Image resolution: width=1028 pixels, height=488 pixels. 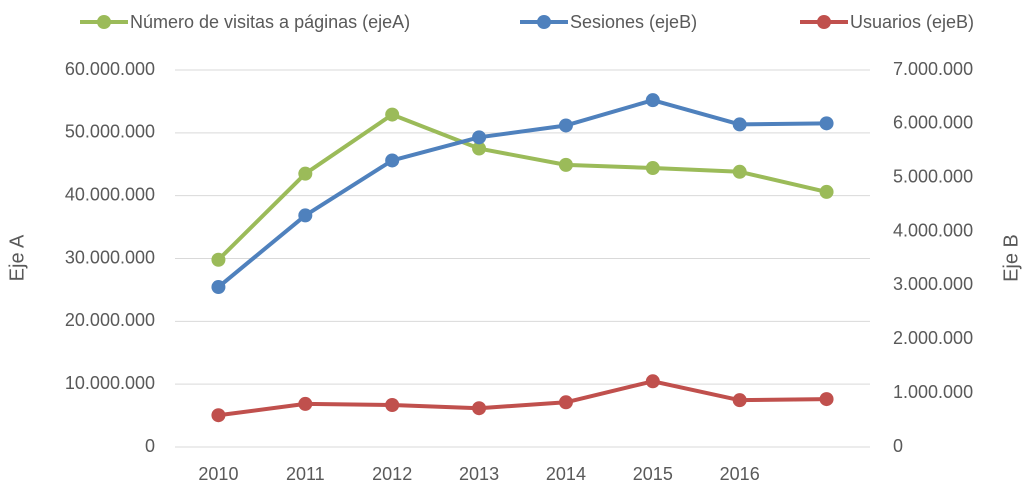 I want to click on y-tick-label: 0, so click(x=150, y=446).